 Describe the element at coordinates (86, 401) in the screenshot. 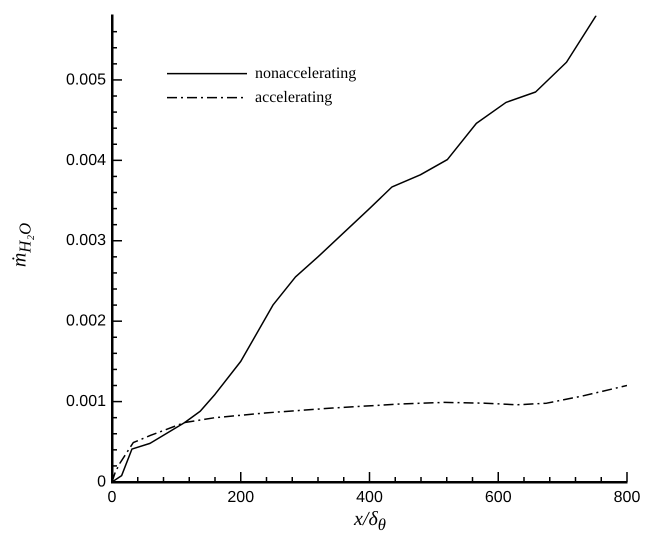

I see `y-tick-label: 0.001` at that location.